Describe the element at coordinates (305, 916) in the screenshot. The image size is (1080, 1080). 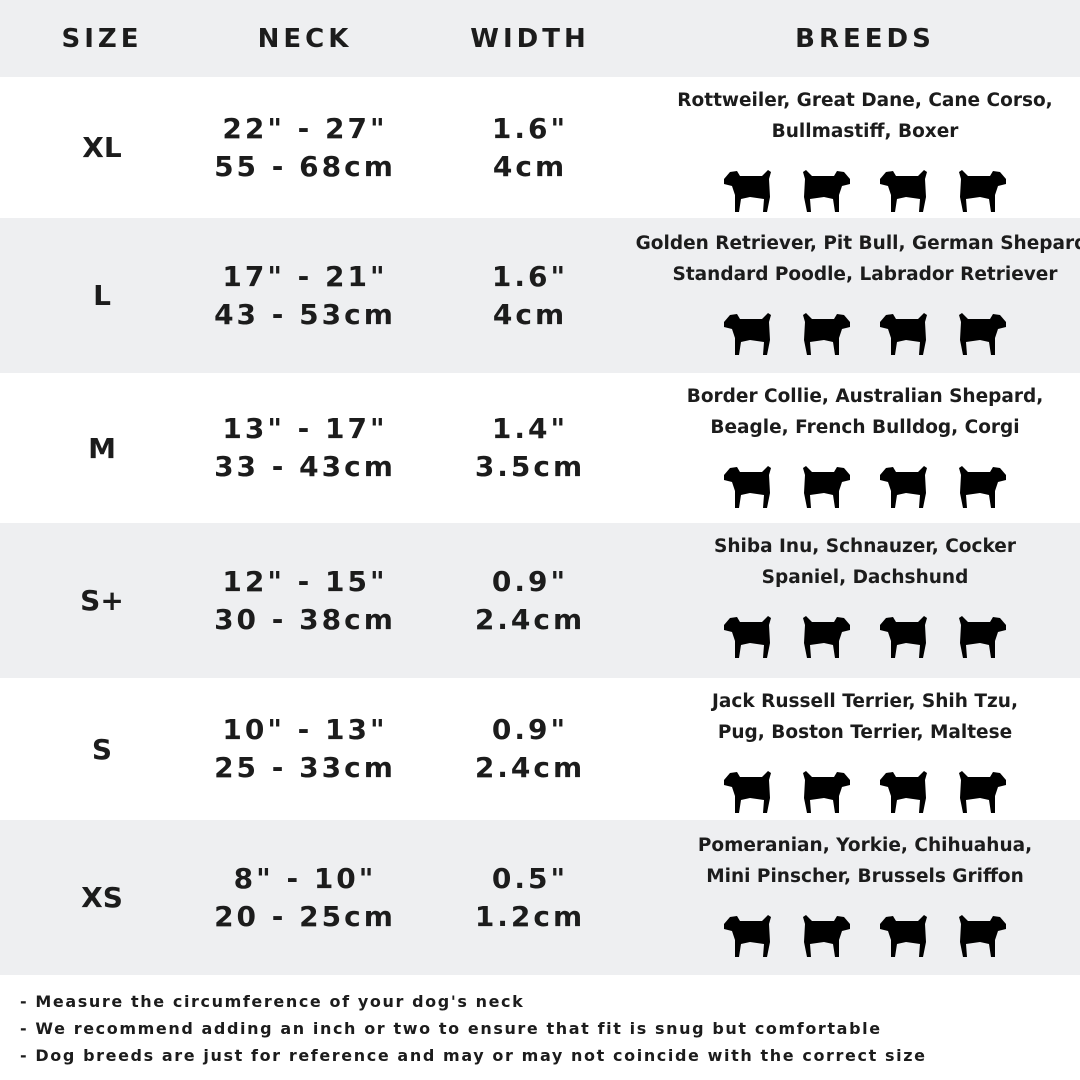
I see `neck-cm: 20 - 25cm` at that location.